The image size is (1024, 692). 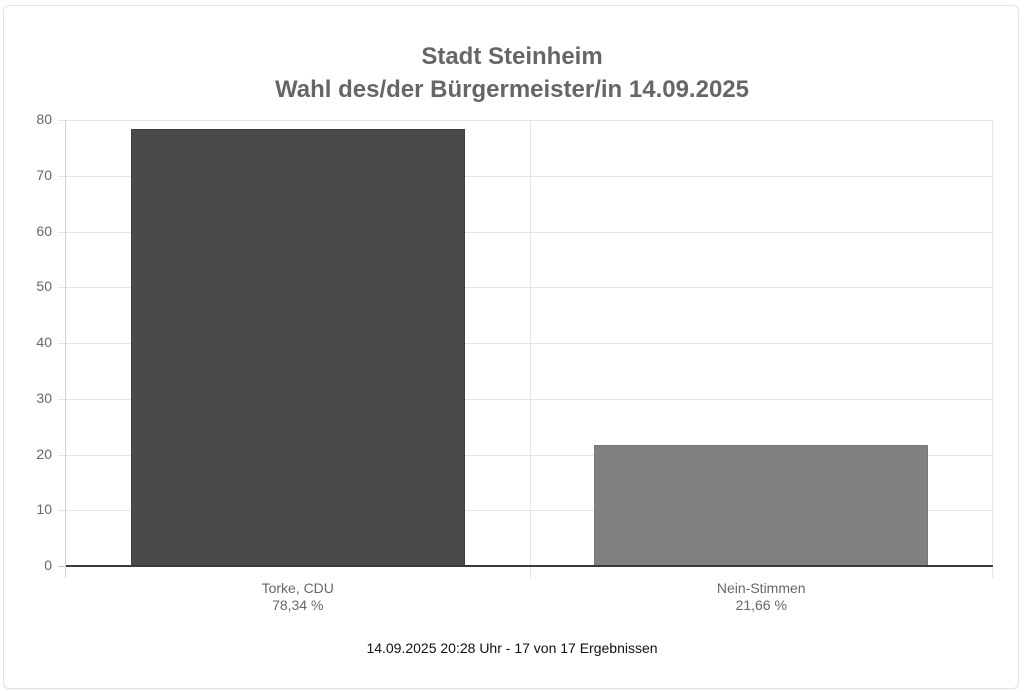 What do you see at coordinates (44, 453) in the screenshot?
I see `y-tick-label: 20` at bounding box center [44, 453].